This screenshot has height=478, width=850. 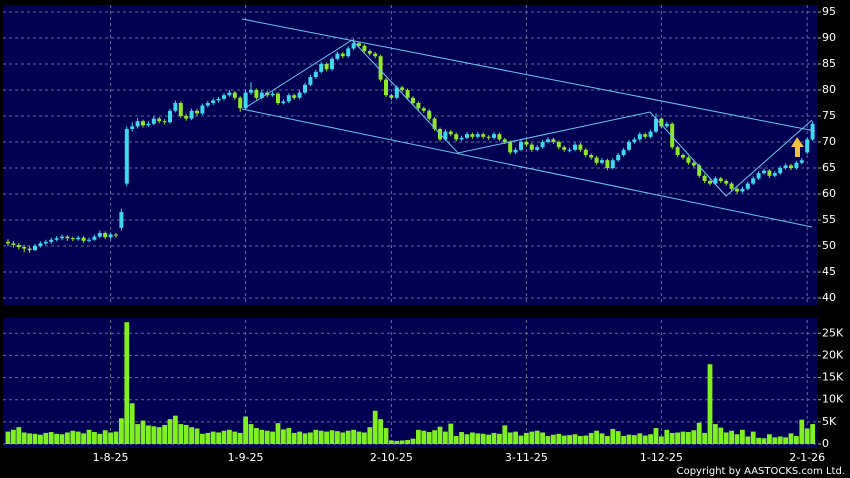 I want to click on copyright: Copyright by AASTOCKS.com Ltd., so click(x=761, y=471).